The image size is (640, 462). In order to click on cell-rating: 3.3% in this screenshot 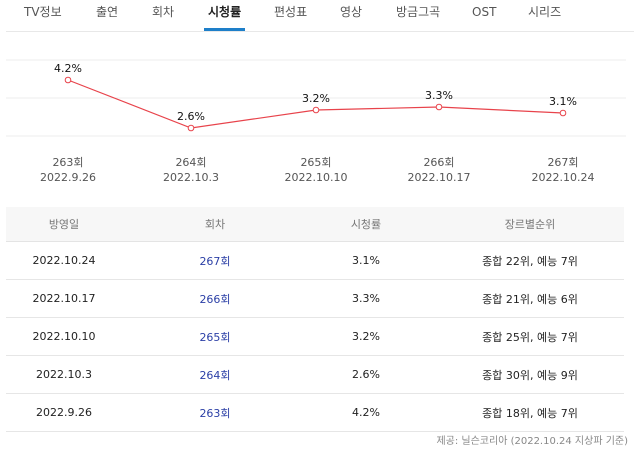, I will do `click(366, 298)`.